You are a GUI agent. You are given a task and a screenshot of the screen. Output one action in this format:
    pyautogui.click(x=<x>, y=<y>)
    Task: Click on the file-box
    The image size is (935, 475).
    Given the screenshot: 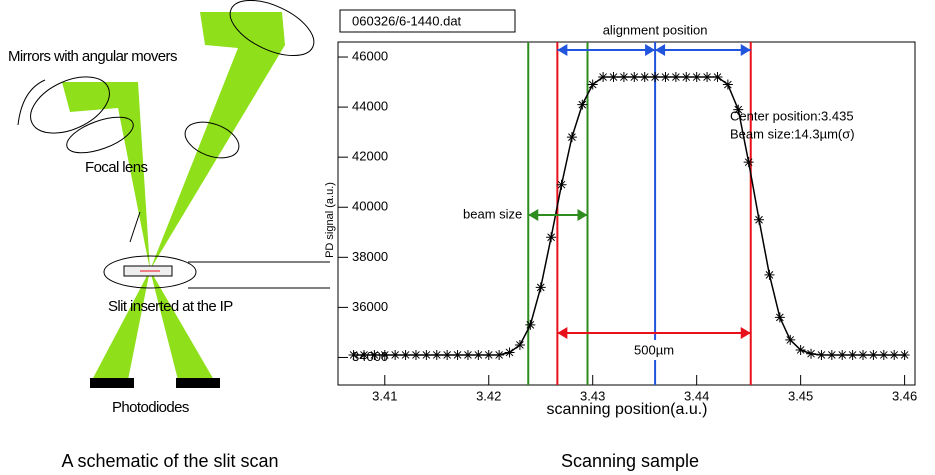 What is the action you would take?
    pyautogui.click(x=427, y=21)
    